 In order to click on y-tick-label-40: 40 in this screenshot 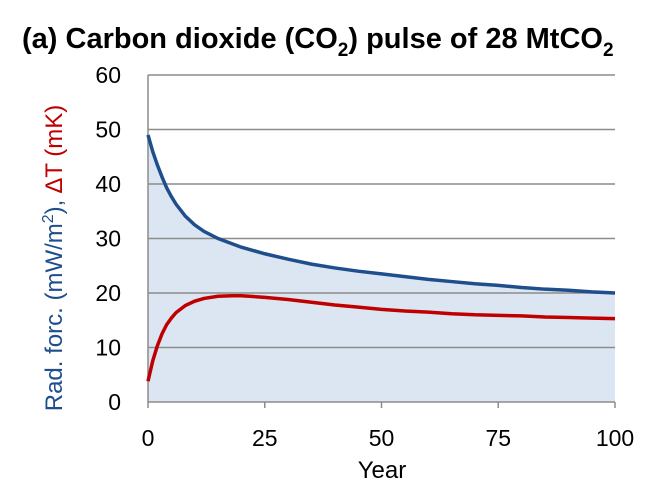, I will do `click(108, 184)`.